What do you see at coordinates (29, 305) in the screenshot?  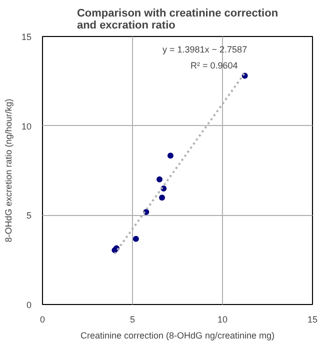 I see `y-tick-label: 0` at bounding box center [29, 305].